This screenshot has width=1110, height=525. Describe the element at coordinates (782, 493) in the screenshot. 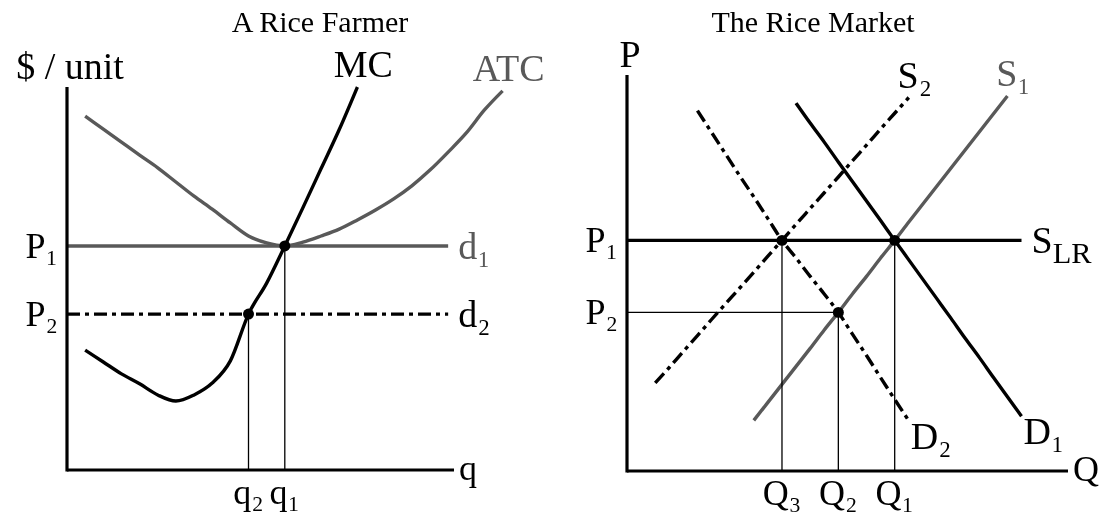

I see `x-tick-label: Q₃` at that location.